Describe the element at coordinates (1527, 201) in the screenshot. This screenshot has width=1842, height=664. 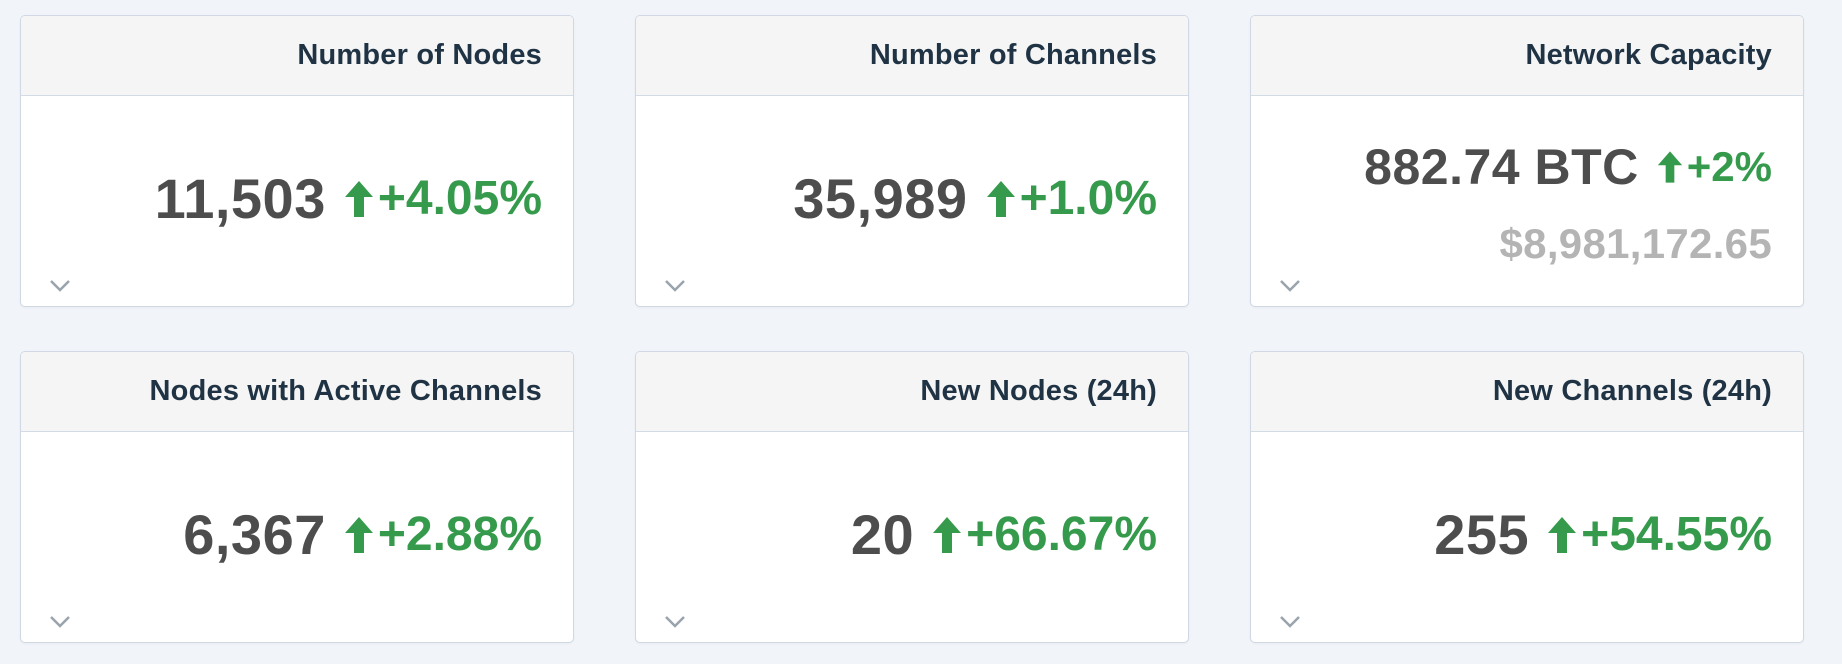
I see `card-body: 882.74 BTC +2% $8,981,172.65` at that location.